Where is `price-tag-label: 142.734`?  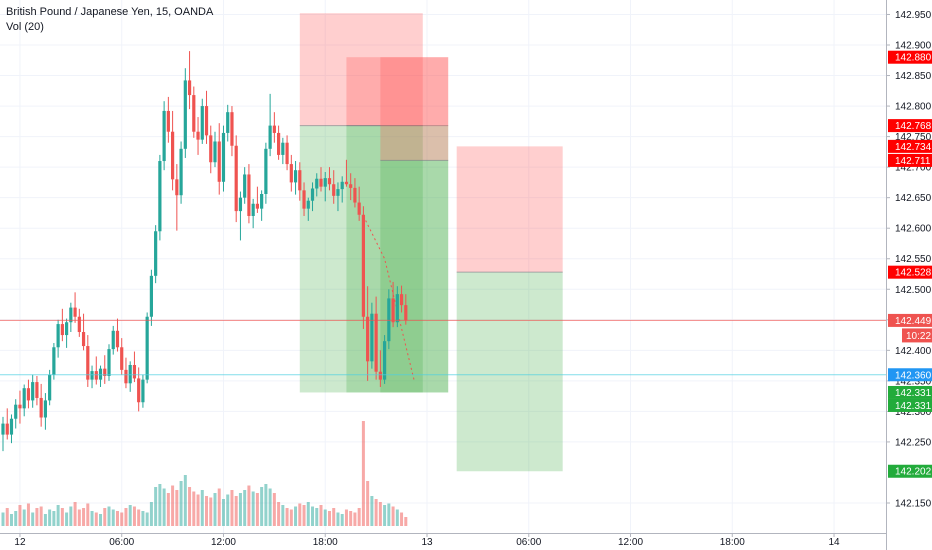
price-tag-label: 142.734 is located at coordinates (913, 147).